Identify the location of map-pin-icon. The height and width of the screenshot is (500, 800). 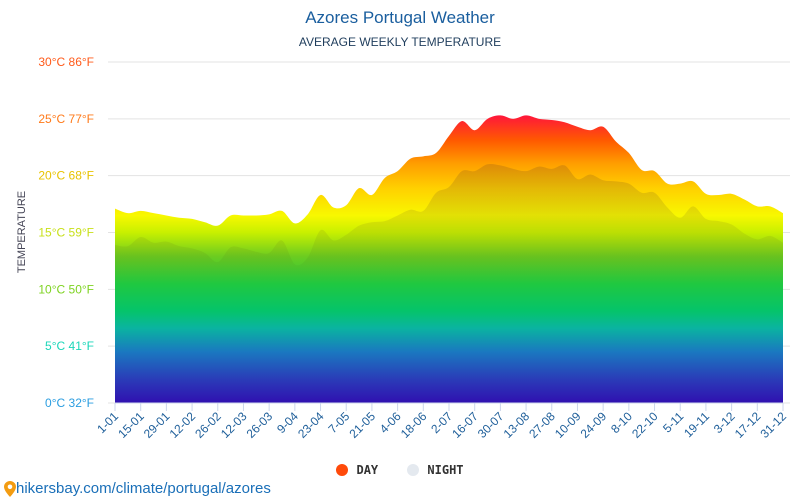
(10, 488).